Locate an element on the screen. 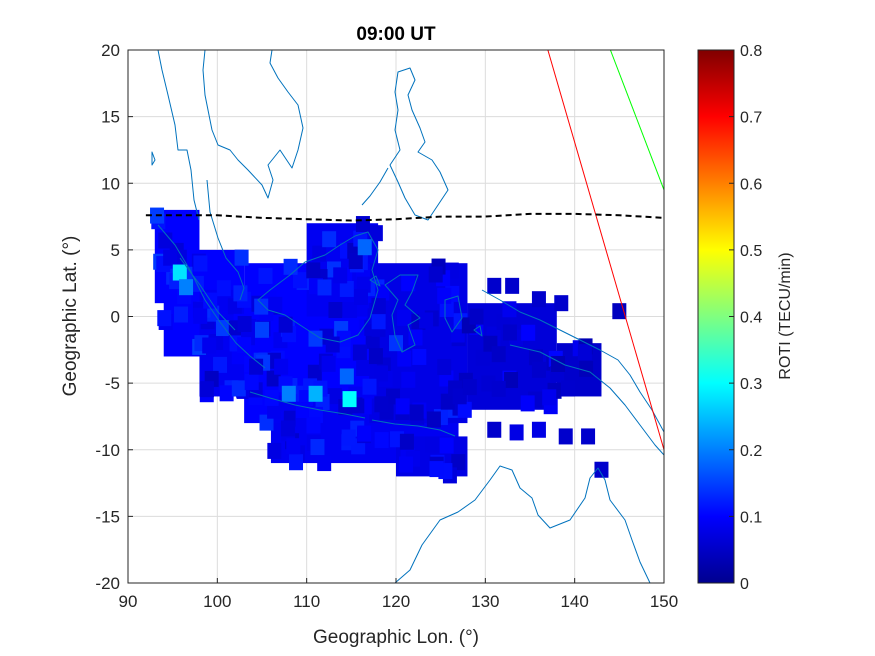 The height and width of the screenshot is (656, 875). coastline-malay-peninsula is located at coordinates (225, 240).